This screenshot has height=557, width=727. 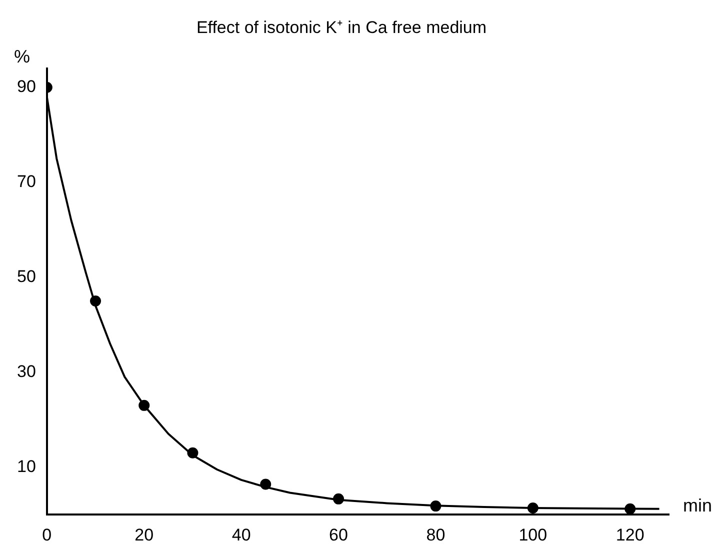 I want to click on x-tick-label: 100, so click(x=533, y=534).